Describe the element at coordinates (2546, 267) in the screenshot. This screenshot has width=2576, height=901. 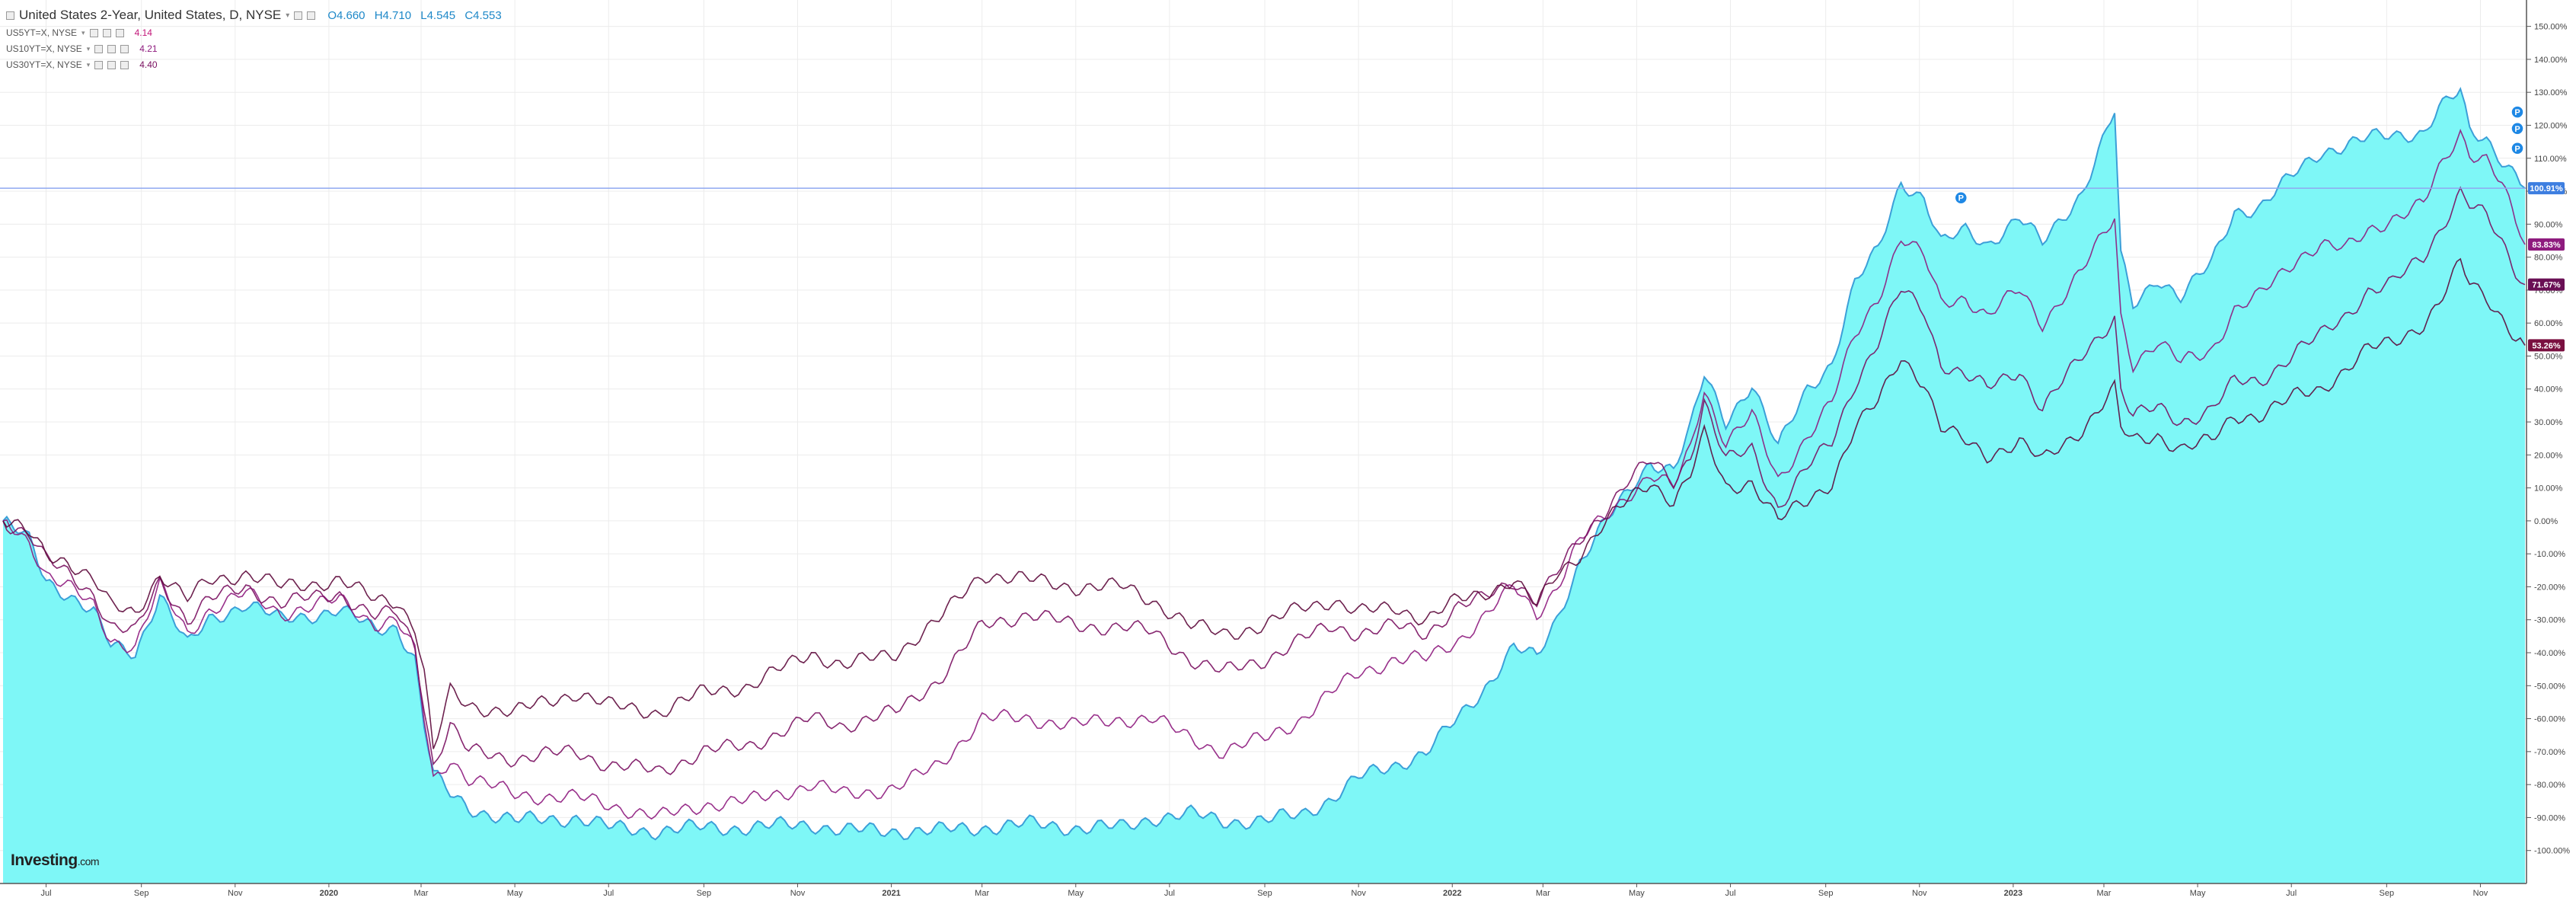
I see `last-value-badges: 100.91% 83.83% 71.67% 53.26%` at that location.